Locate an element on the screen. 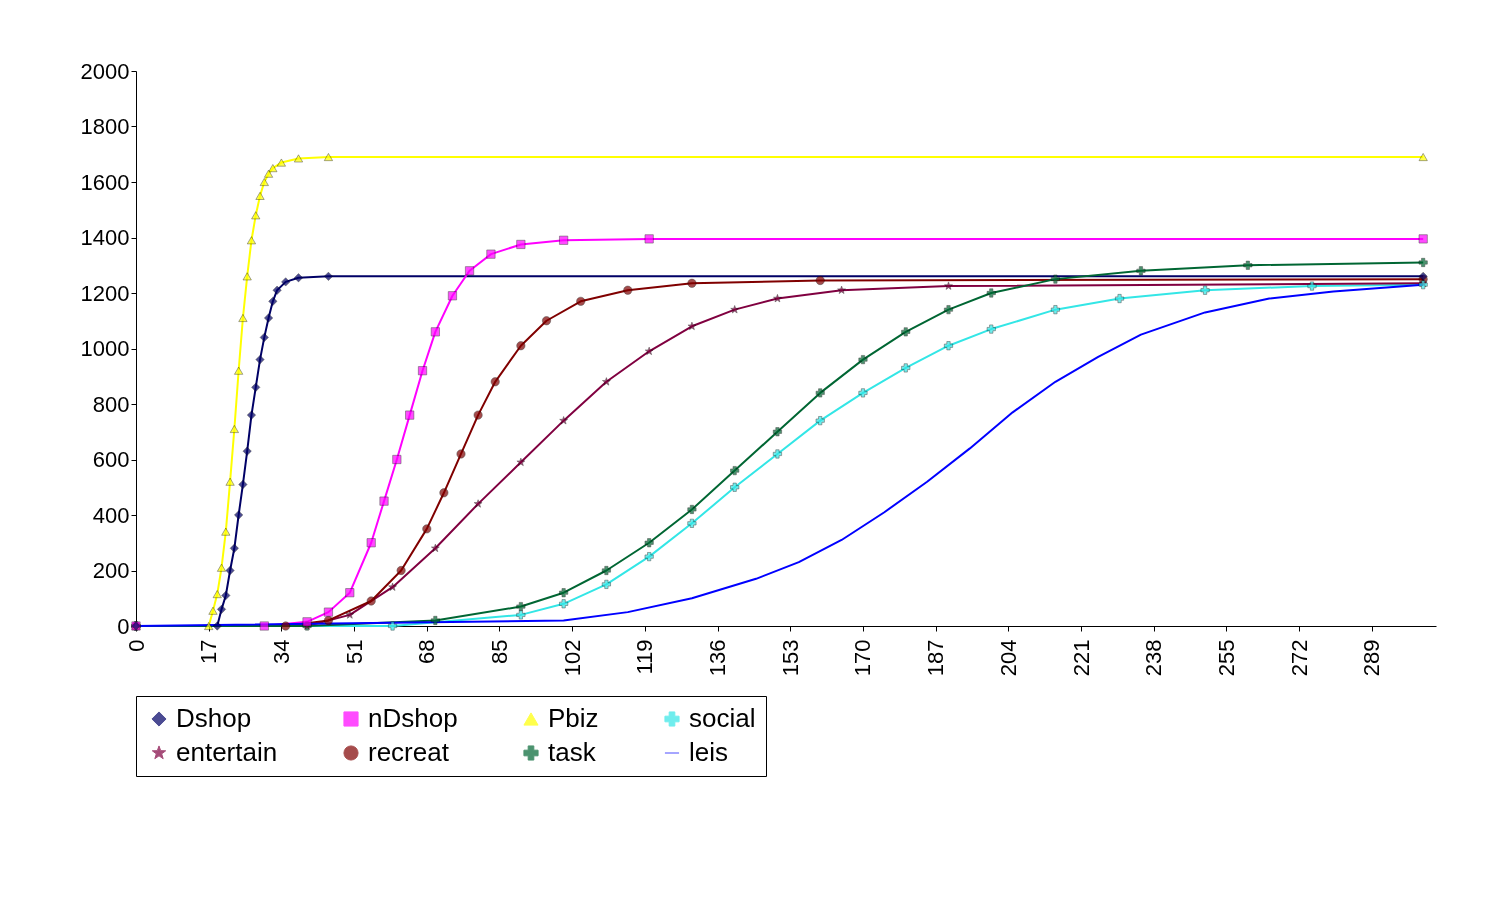 Image resolution: width=1490 pixels, height=906 pixels. x-tick-label: 17 is located at coordinates (209, 651).